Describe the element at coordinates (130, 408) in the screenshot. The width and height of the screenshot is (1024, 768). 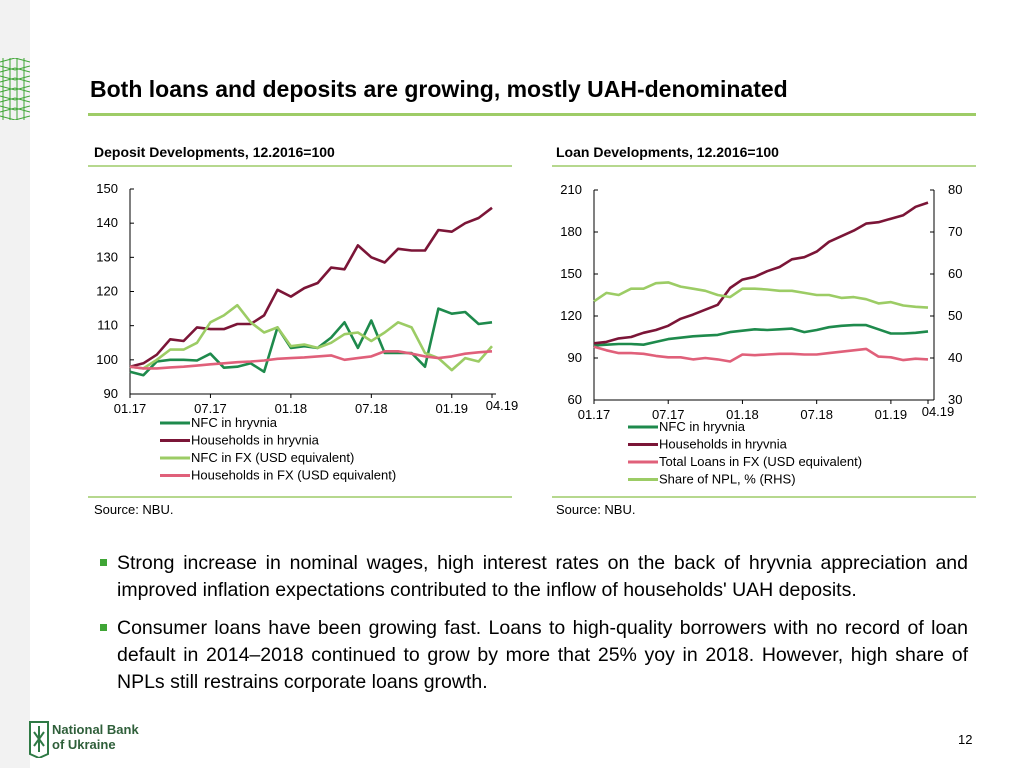
I see `deposit-x-tick-label: 01.17` at that location.